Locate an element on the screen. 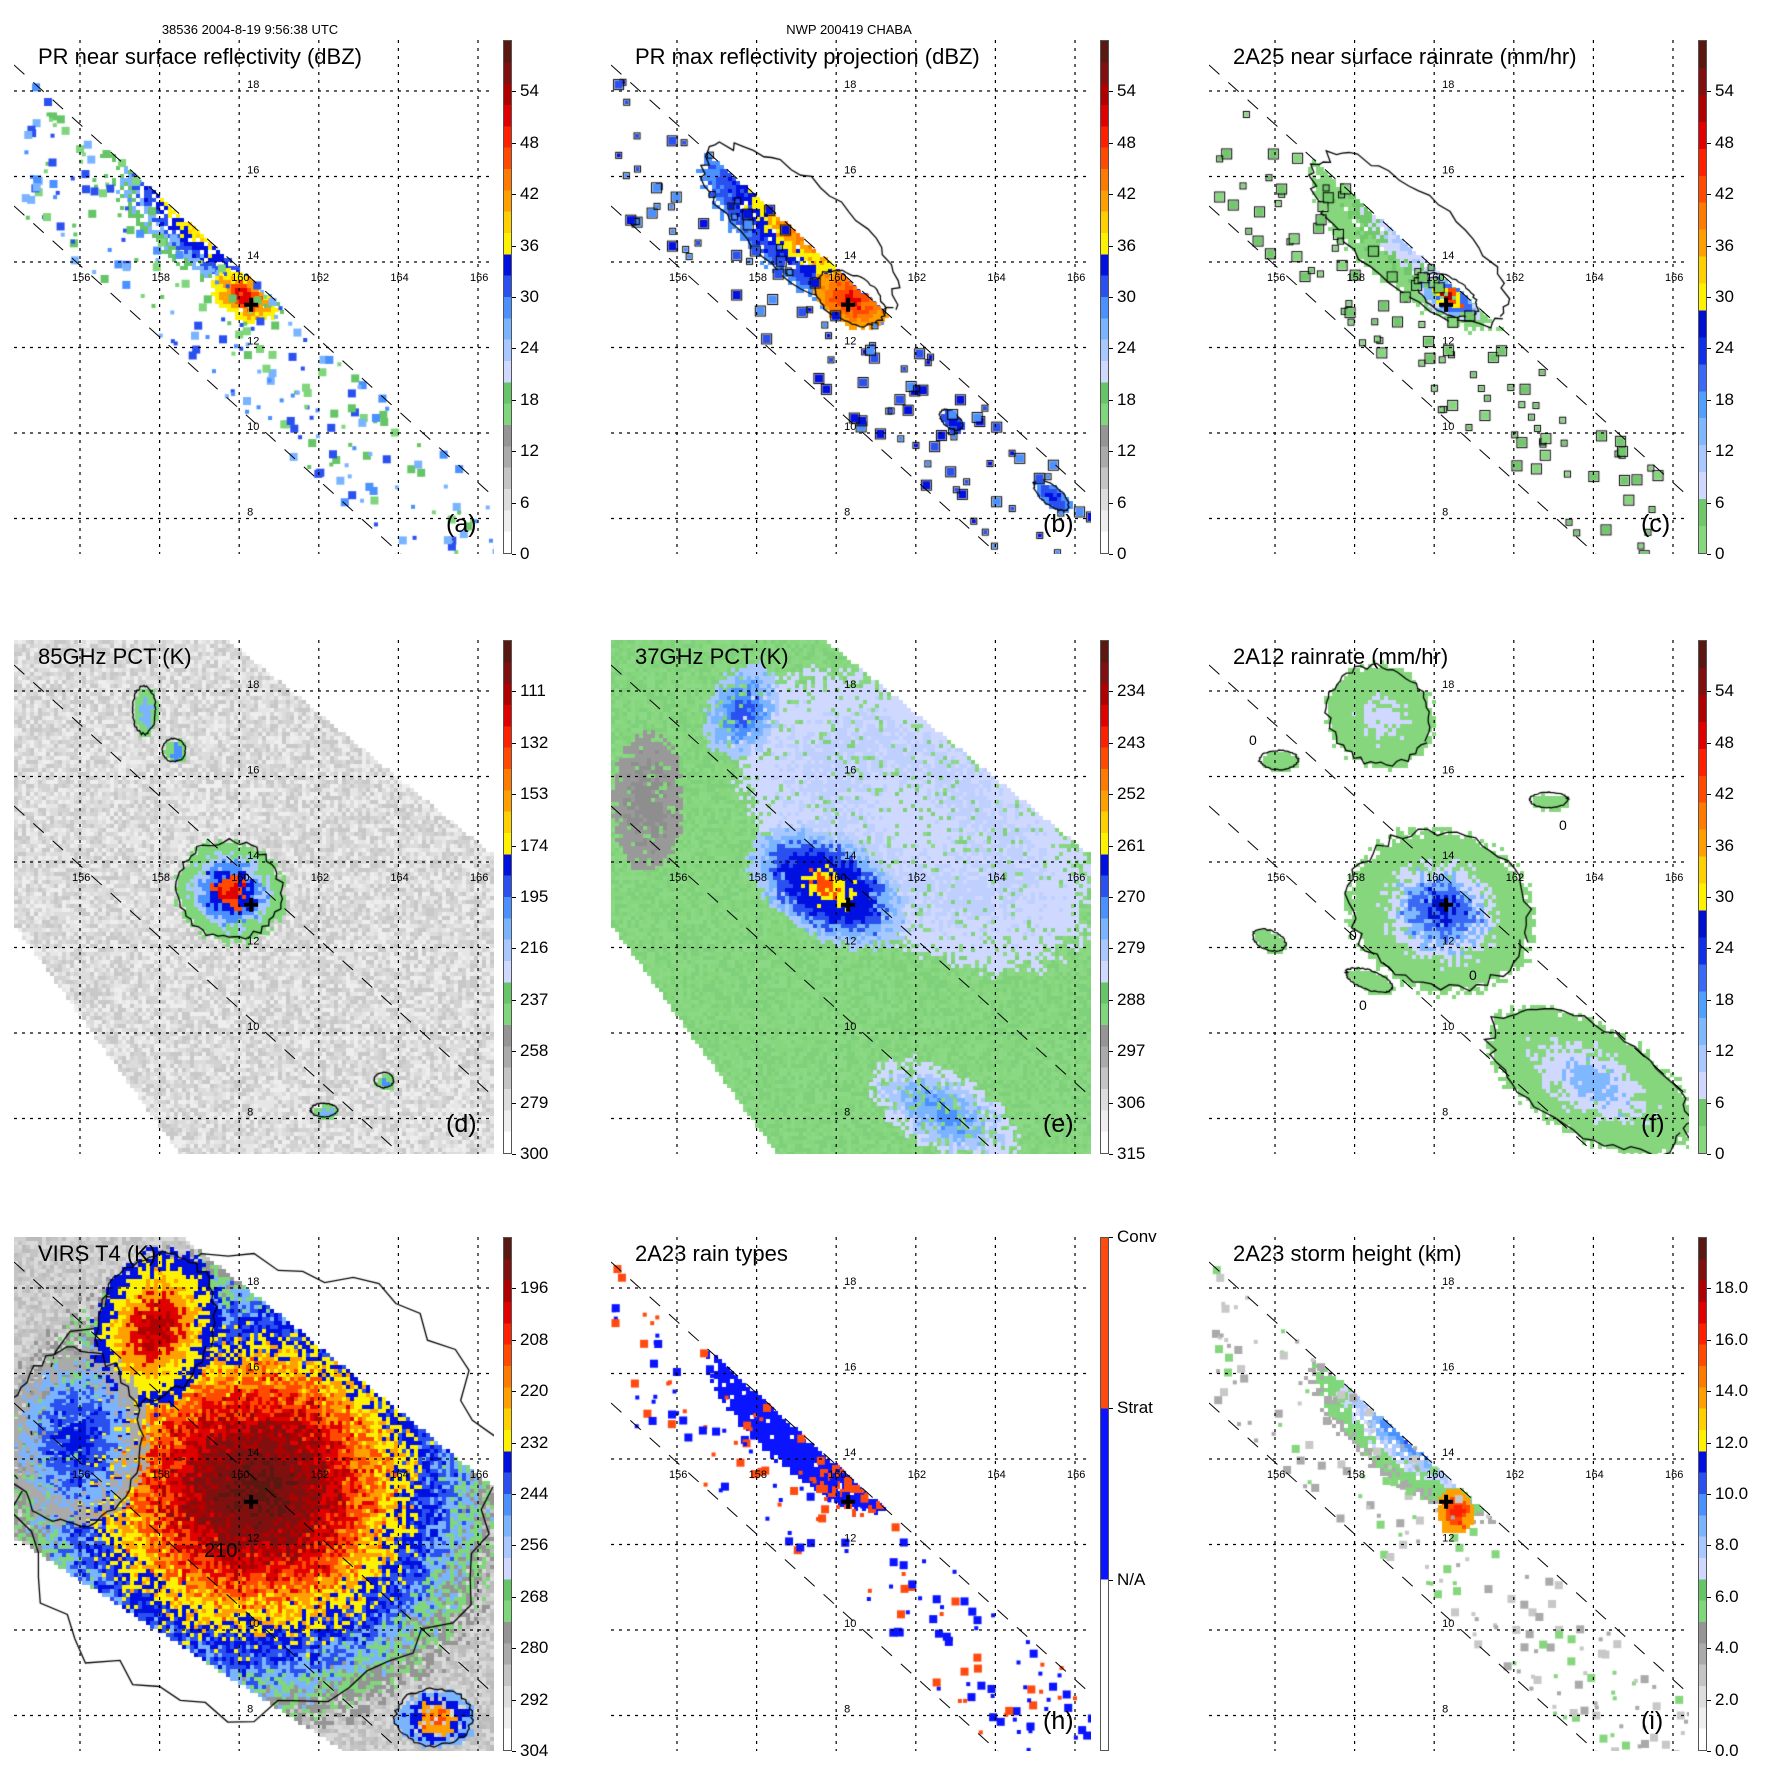  colorbar-tick-label: 234 is located at coordinates (1131, 691).